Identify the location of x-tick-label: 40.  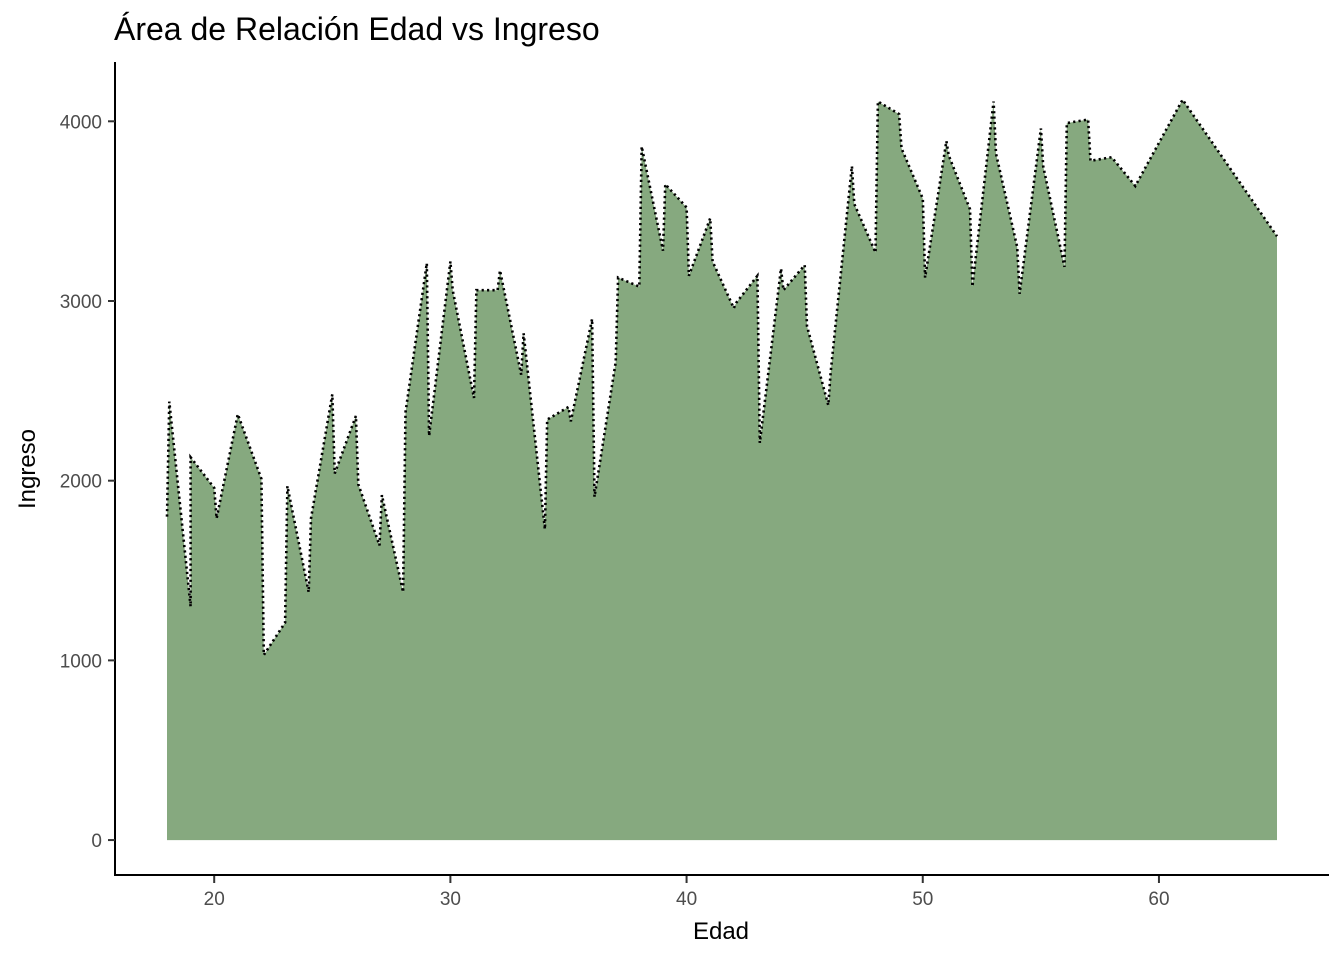
(686, 899).